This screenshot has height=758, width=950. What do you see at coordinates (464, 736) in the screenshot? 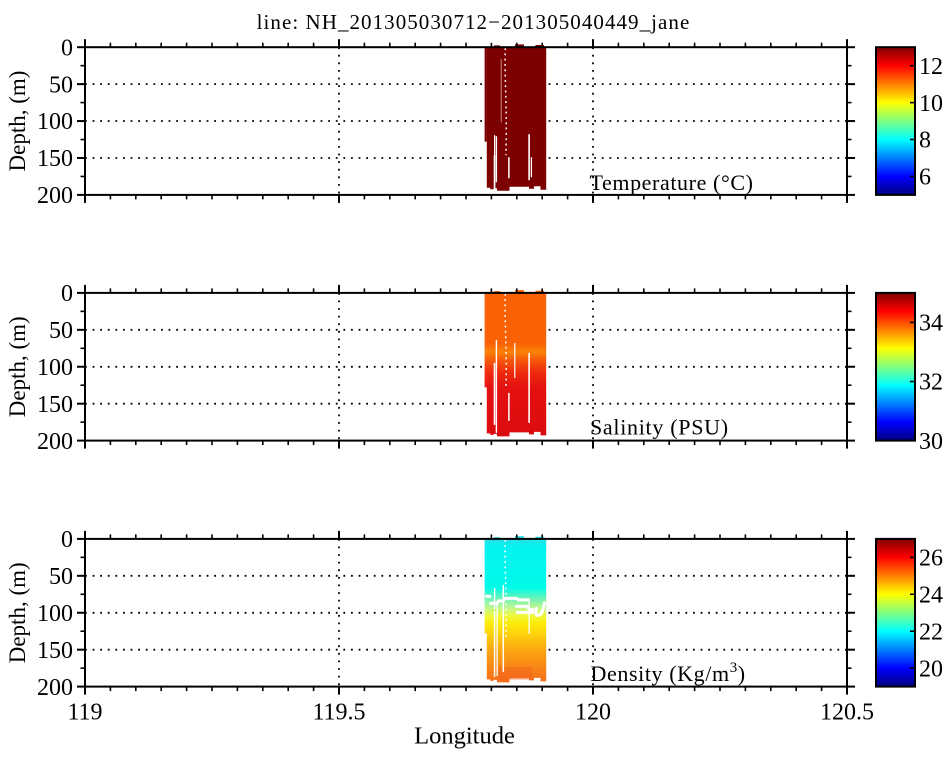
I see `svg-text: Longitude` at bounding box center [464, 736].